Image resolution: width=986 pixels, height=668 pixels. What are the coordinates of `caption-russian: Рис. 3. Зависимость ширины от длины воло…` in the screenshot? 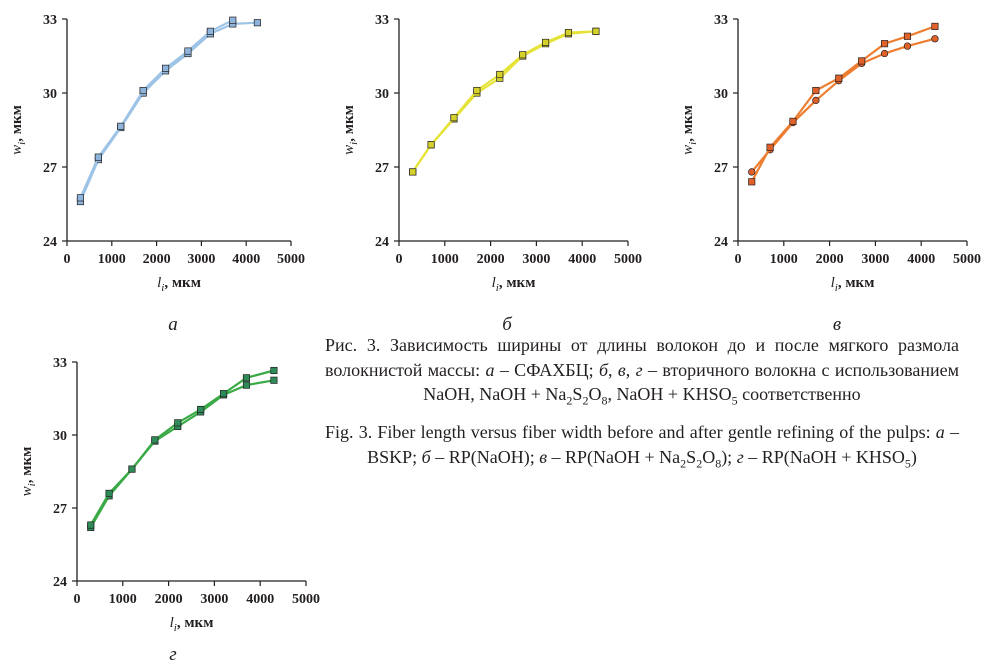 It's located at (642, 371).